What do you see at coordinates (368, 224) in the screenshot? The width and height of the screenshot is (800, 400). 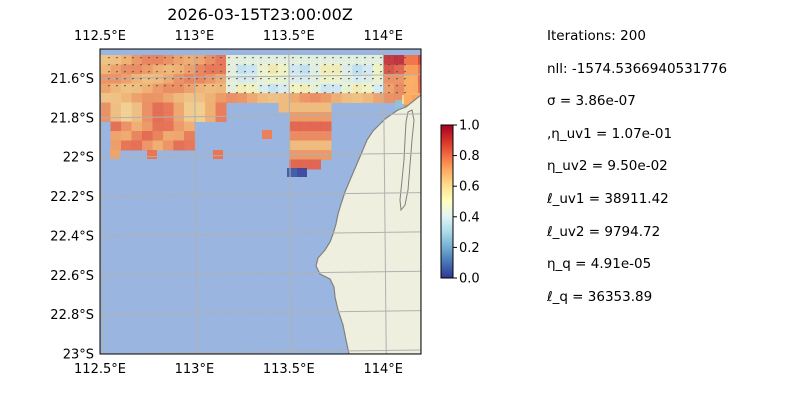 I see `land-area` at bounding box center [368, 224].